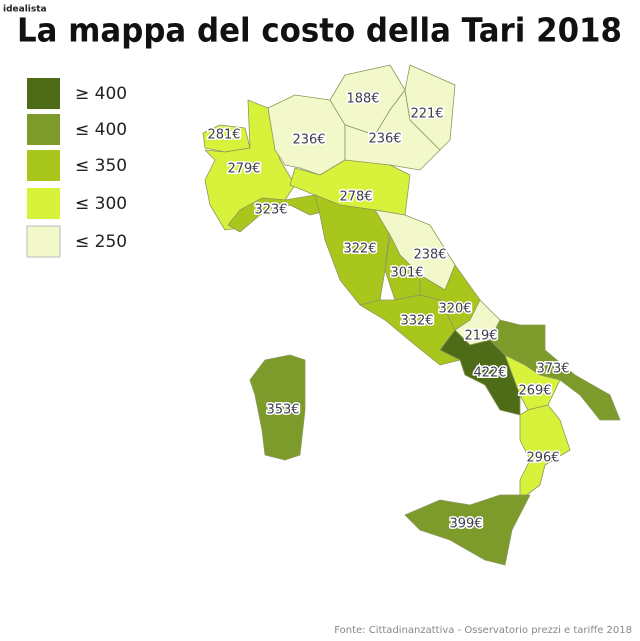 The width and height of the screenshot is (640, 641). I want to click on region-value: 279€, so click(243, 169).